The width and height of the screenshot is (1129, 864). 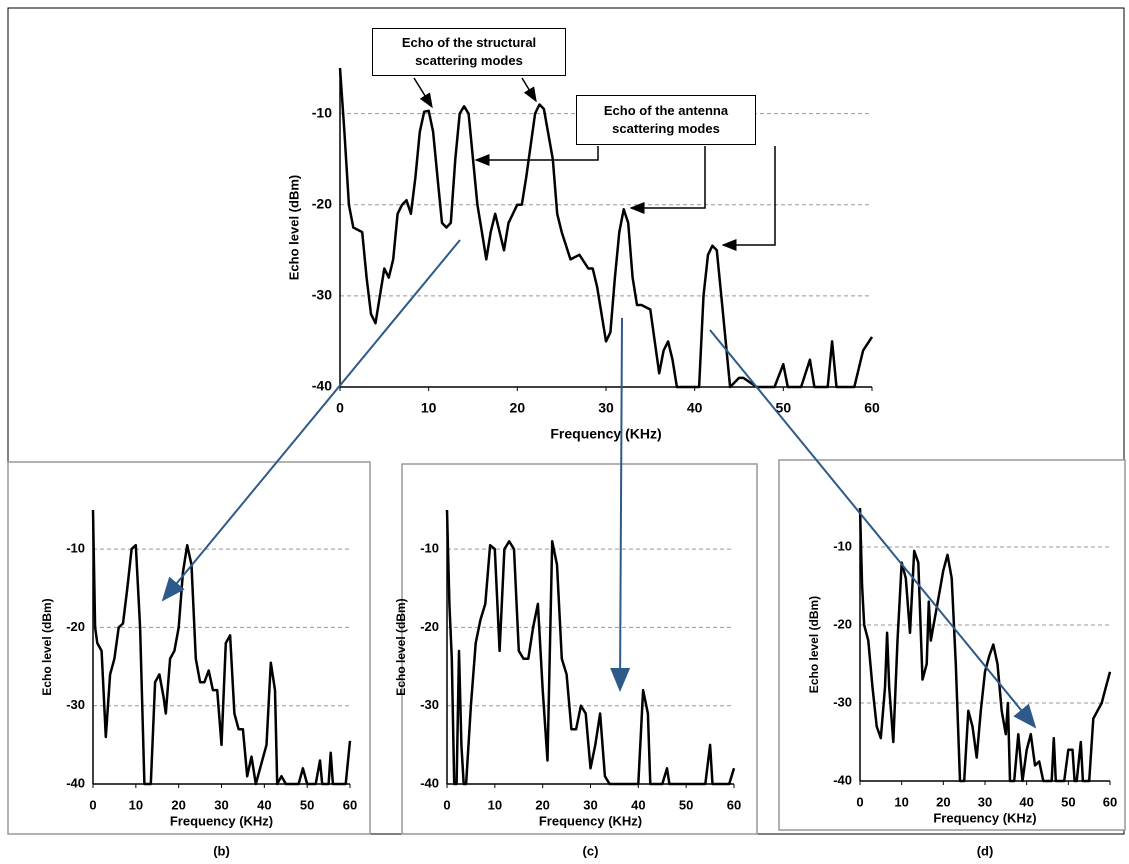 I want to click on annotation: Echo of the structural scattering modes, so click(x=469, y=52).